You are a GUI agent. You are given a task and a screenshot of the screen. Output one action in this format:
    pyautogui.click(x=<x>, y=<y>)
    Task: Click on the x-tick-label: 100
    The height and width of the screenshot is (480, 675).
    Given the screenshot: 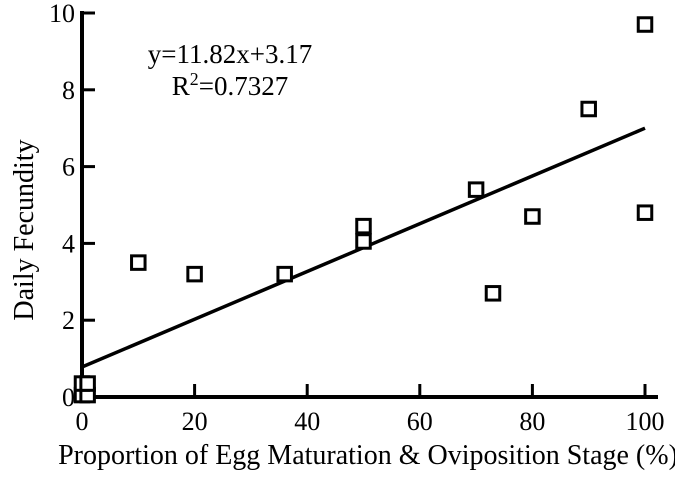 What is the action you would take?
    pyautogui.click(x=645, y=421)
    